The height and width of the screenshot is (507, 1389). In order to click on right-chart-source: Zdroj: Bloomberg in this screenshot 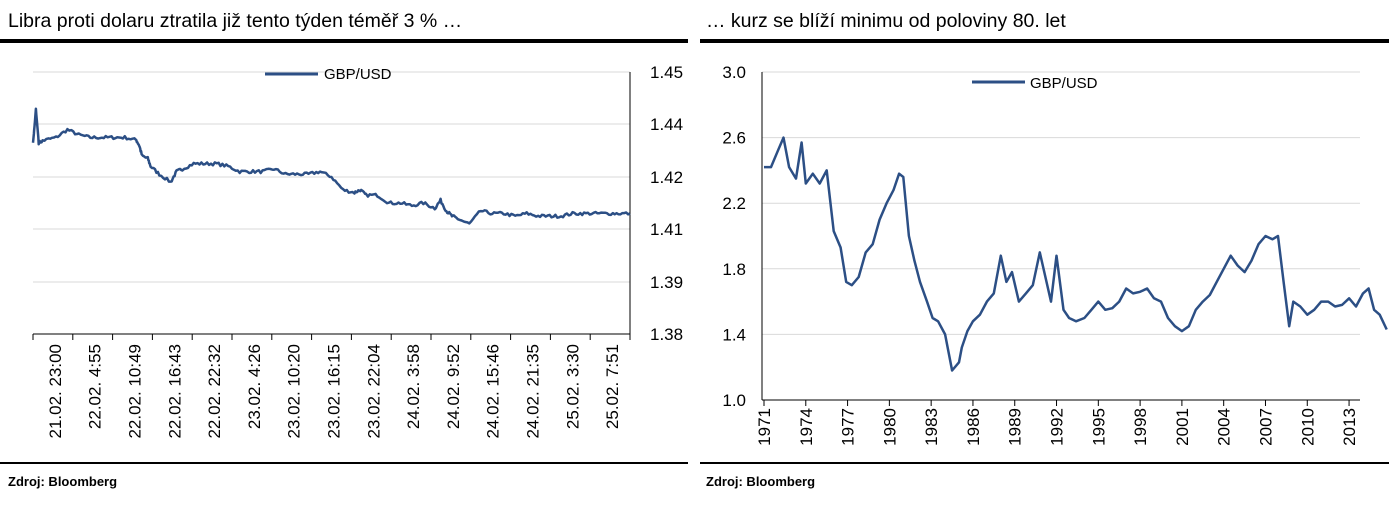, I will do `click(761, 481)`.